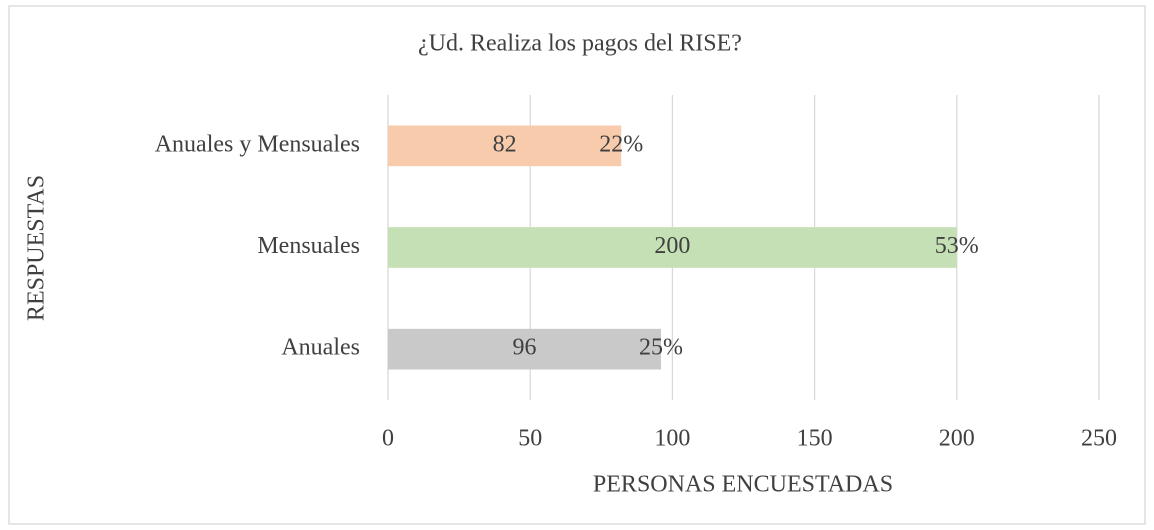 The image size is (1154, 530). I want to click on y-tick-label: Anuales y Mensuales, so click(257, 144).